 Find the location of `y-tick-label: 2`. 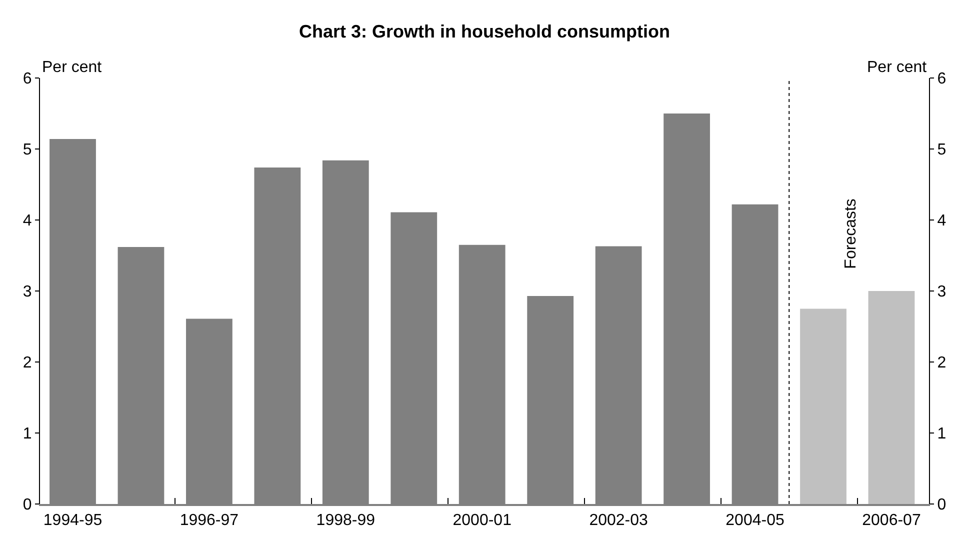

y-tick-label: 2 is located at coordinates (27, 363).